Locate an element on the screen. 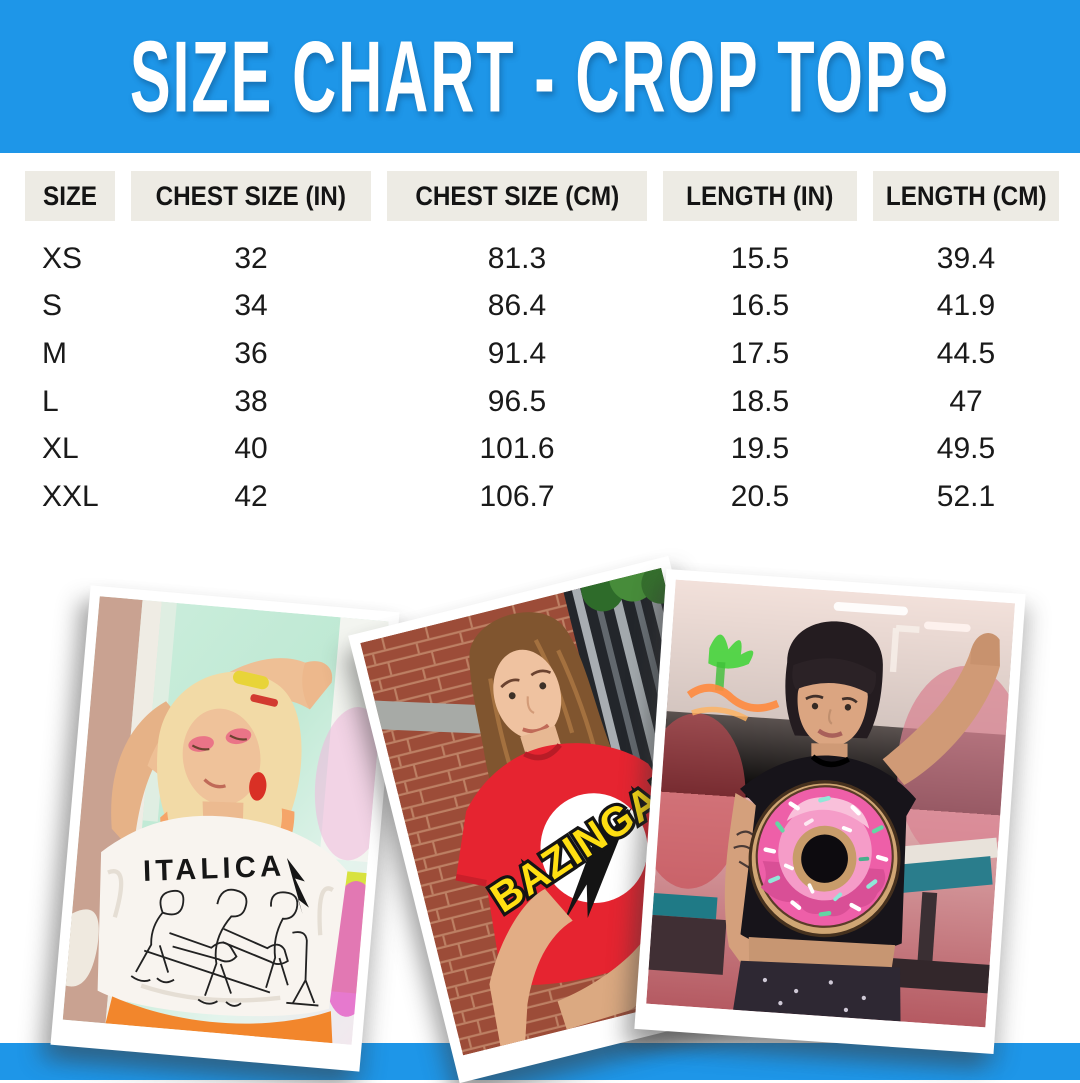 Image resolution: width=1080 pixels, height=1083 pixels. model-arm-left is located at coordinates (531, 968).